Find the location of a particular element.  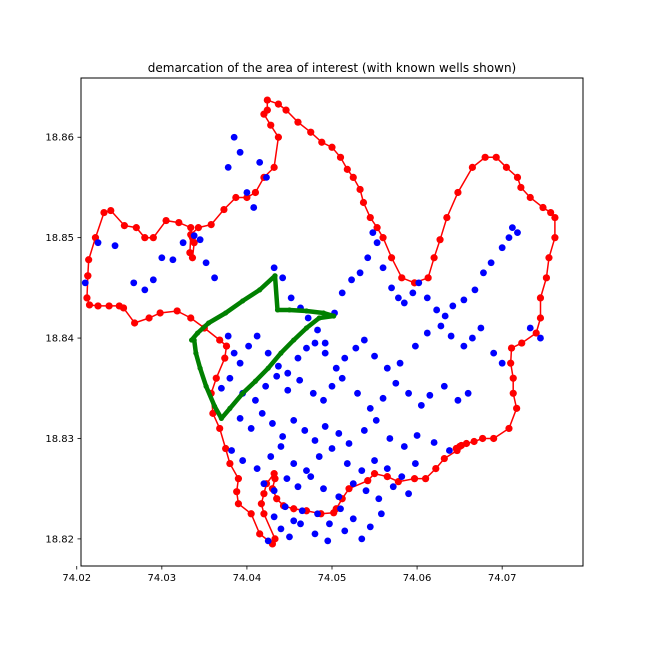

y-tick-label: 18.82 is located at coordinates (59, 539).